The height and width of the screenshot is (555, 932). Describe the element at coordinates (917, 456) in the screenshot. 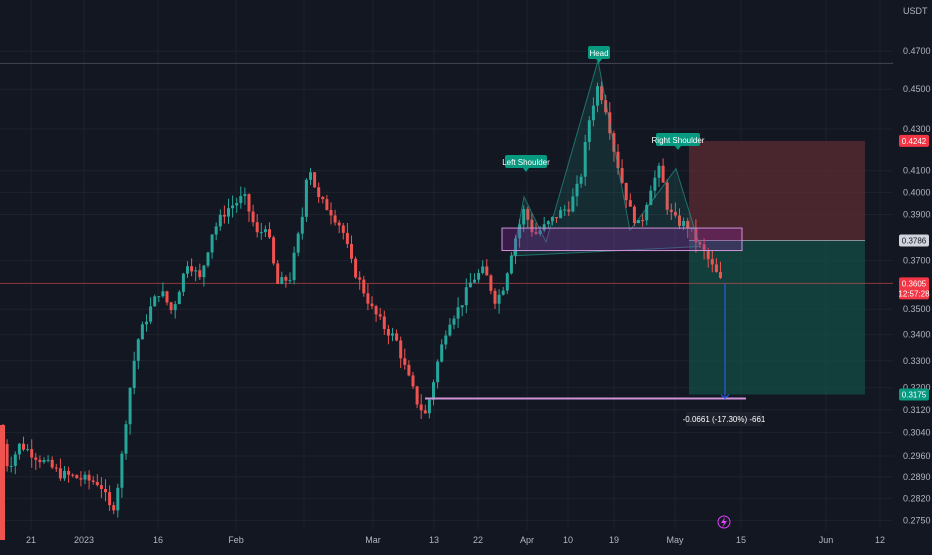

I see `price-tick: 0.2960` at that location.